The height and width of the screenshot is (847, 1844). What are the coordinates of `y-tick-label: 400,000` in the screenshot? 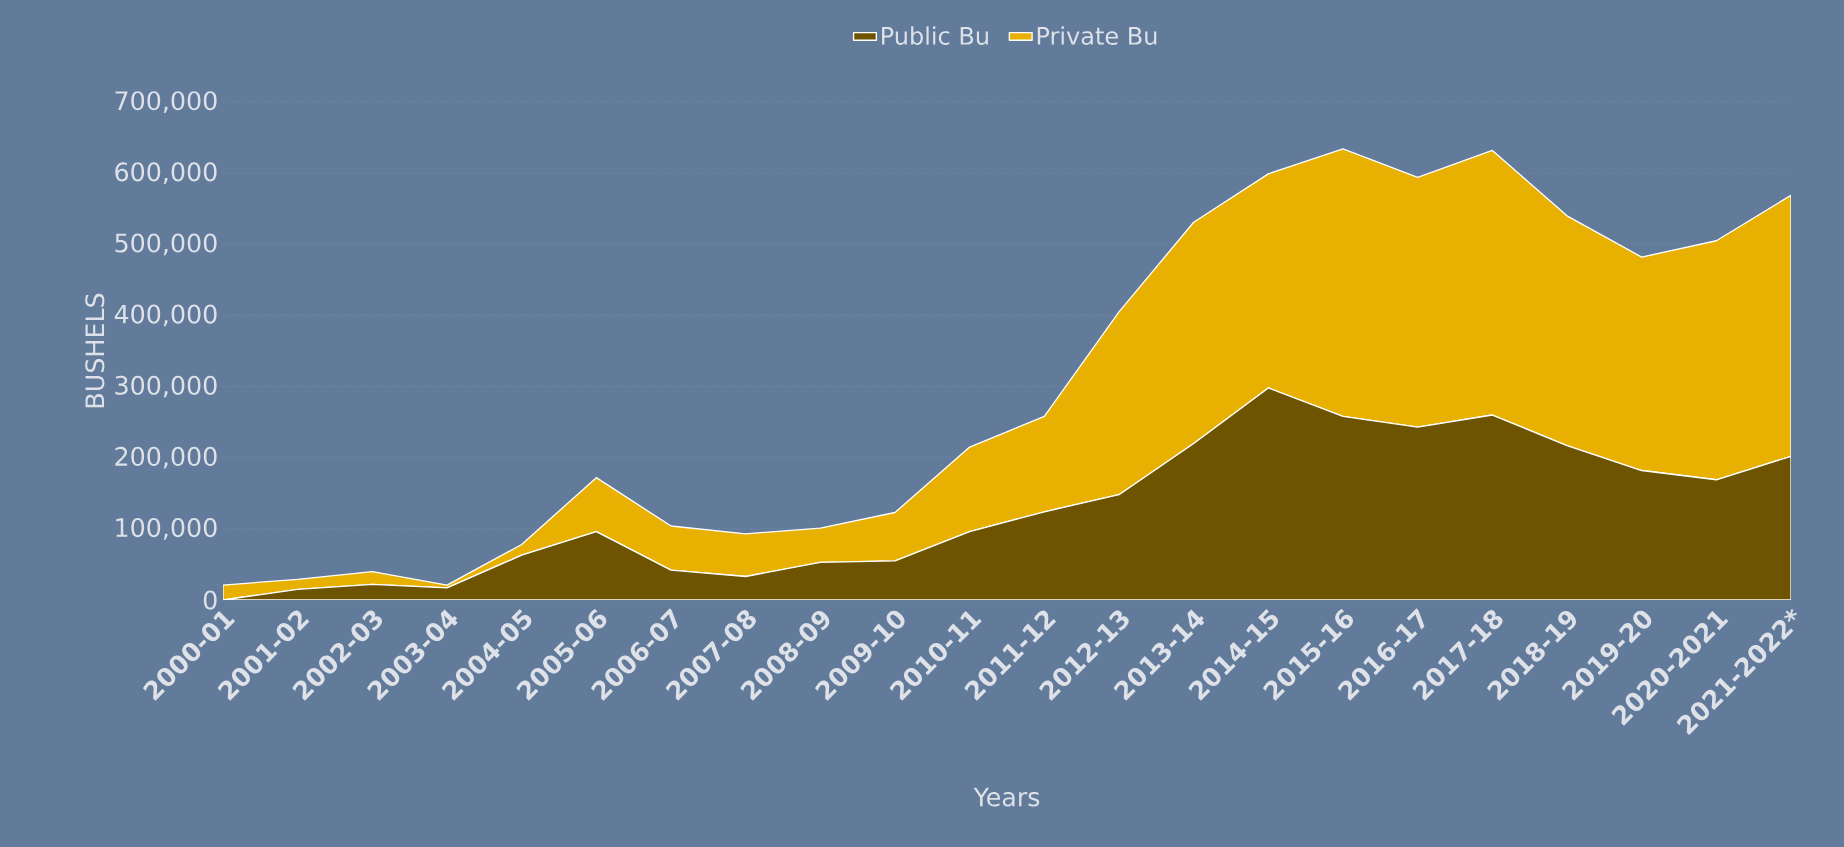 It's located at (165, 315).